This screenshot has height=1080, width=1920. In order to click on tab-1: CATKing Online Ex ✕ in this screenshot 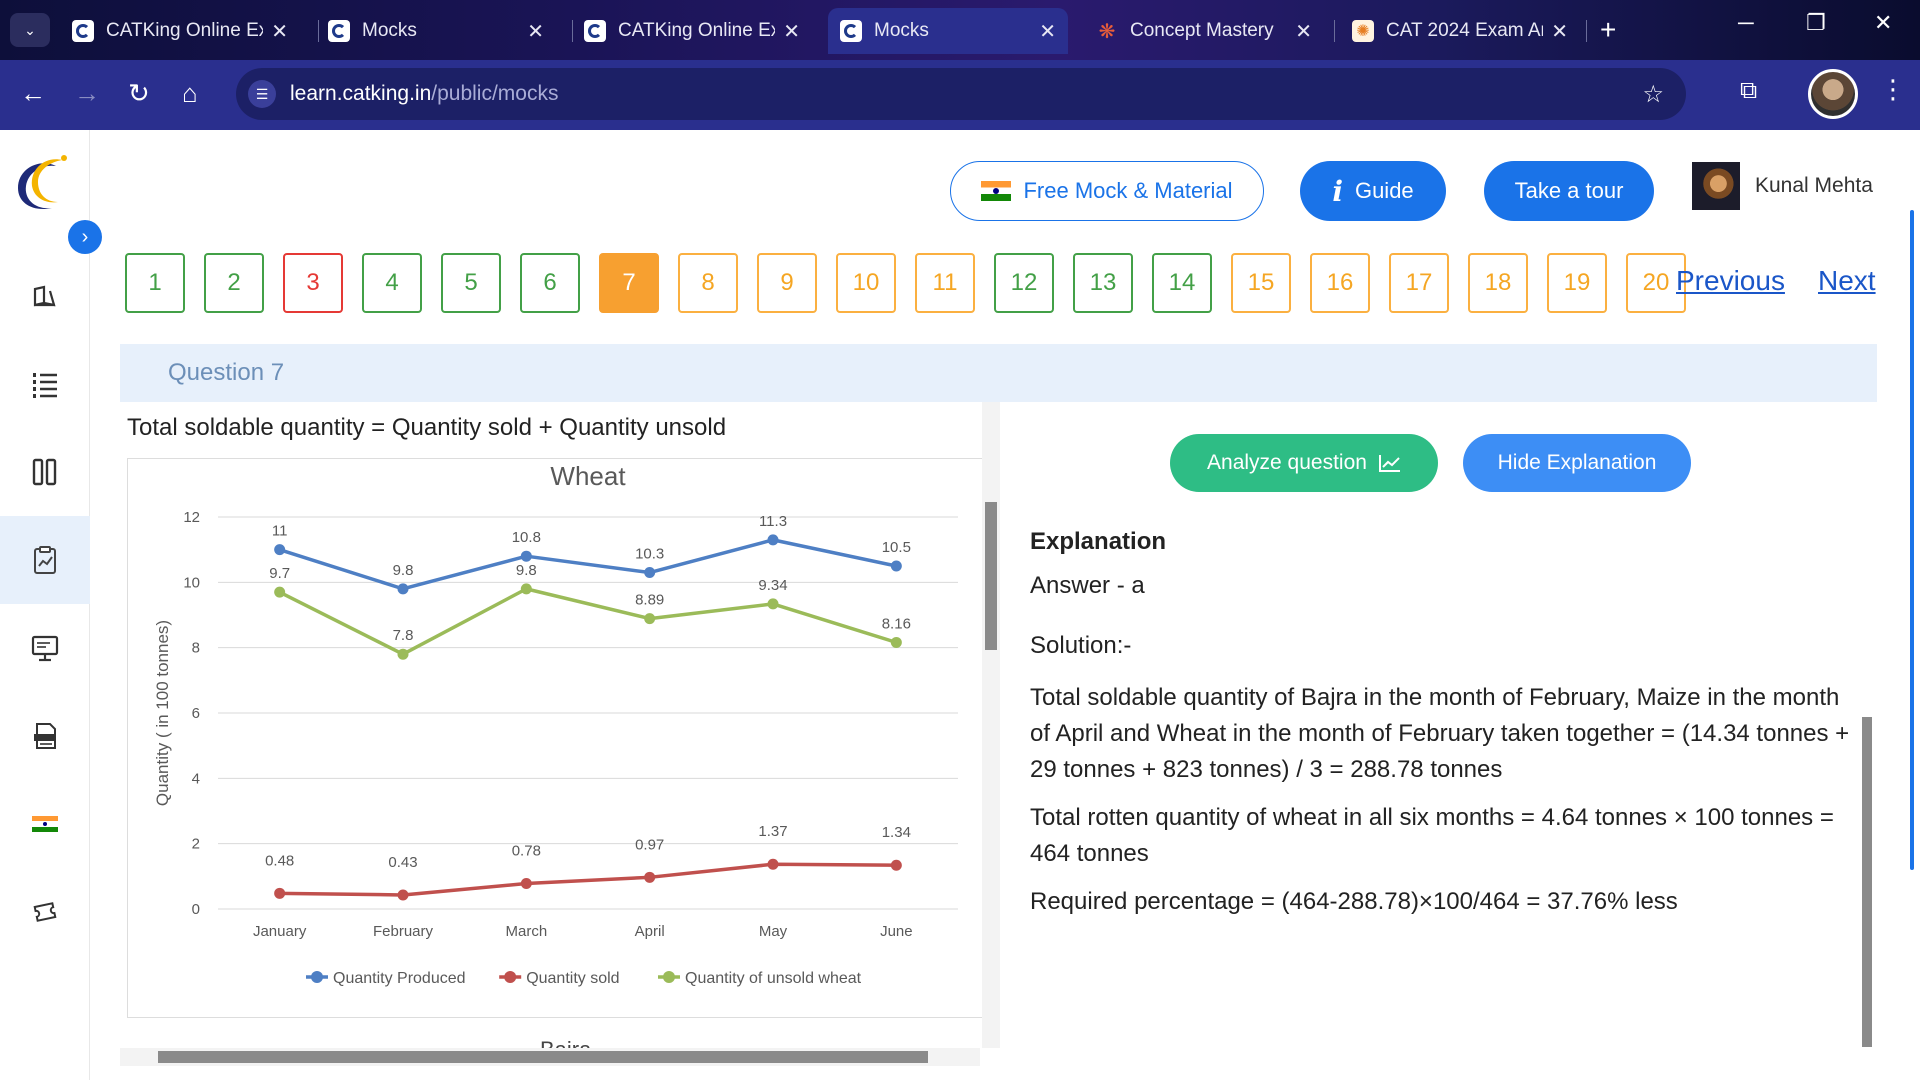, I will do `click(180, 31)`.